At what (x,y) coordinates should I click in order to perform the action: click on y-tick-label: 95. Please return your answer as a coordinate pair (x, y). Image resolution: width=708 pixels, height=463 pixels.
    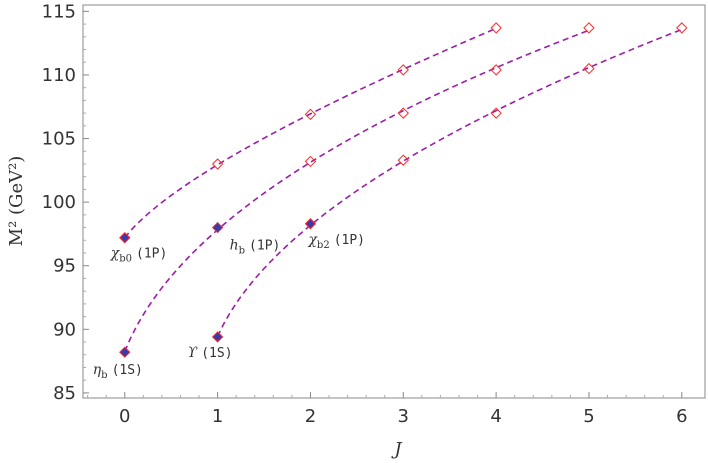
    Looking at the image, I should click on (64, 266).